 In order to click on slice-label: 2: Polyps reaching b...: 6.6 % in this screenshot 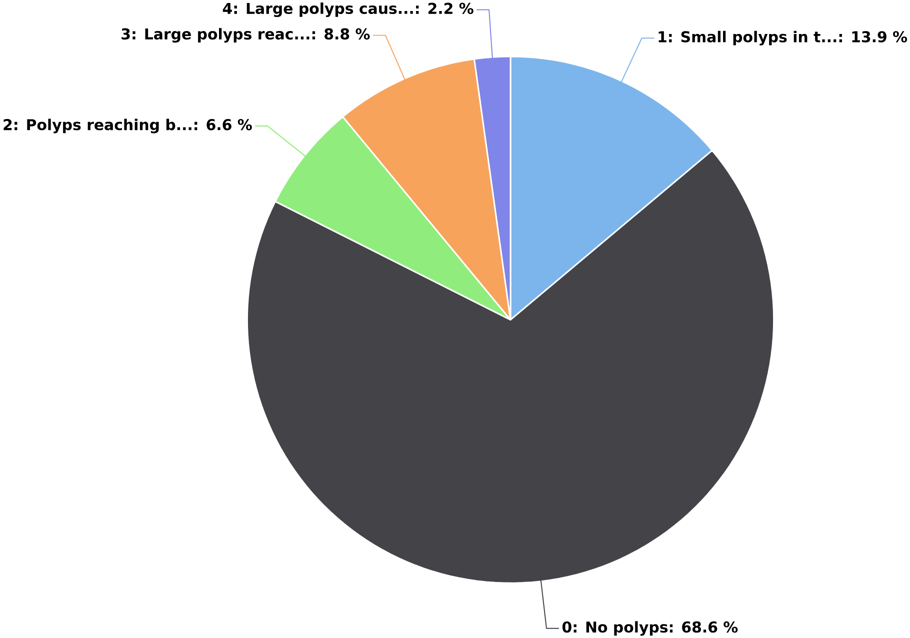, I will do `click(128, 126)`.